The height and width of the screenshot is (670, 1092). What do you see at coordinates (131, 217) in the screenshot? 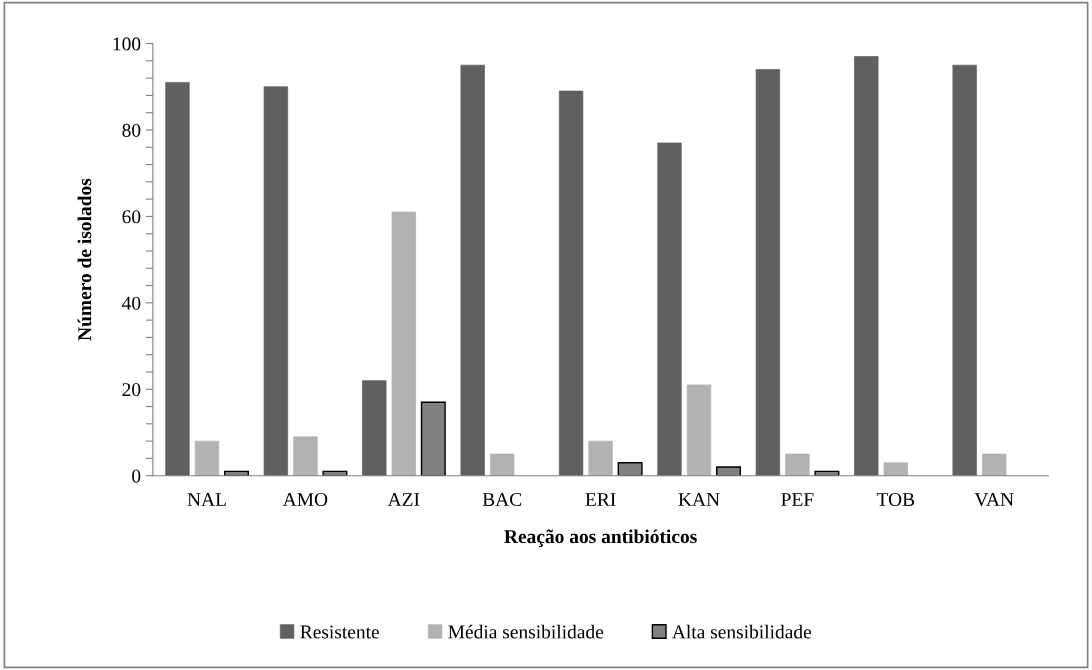
I see `y-tick-label: 60` at bounding box center [131, 217].